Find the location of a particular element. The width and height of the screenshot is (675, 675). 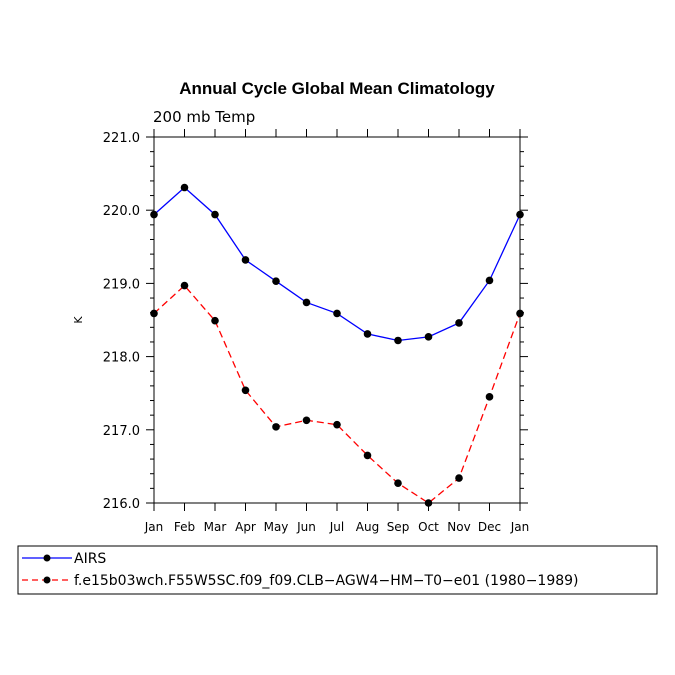

y-tick-label: 216.0 is located at coordinates (121, 504).